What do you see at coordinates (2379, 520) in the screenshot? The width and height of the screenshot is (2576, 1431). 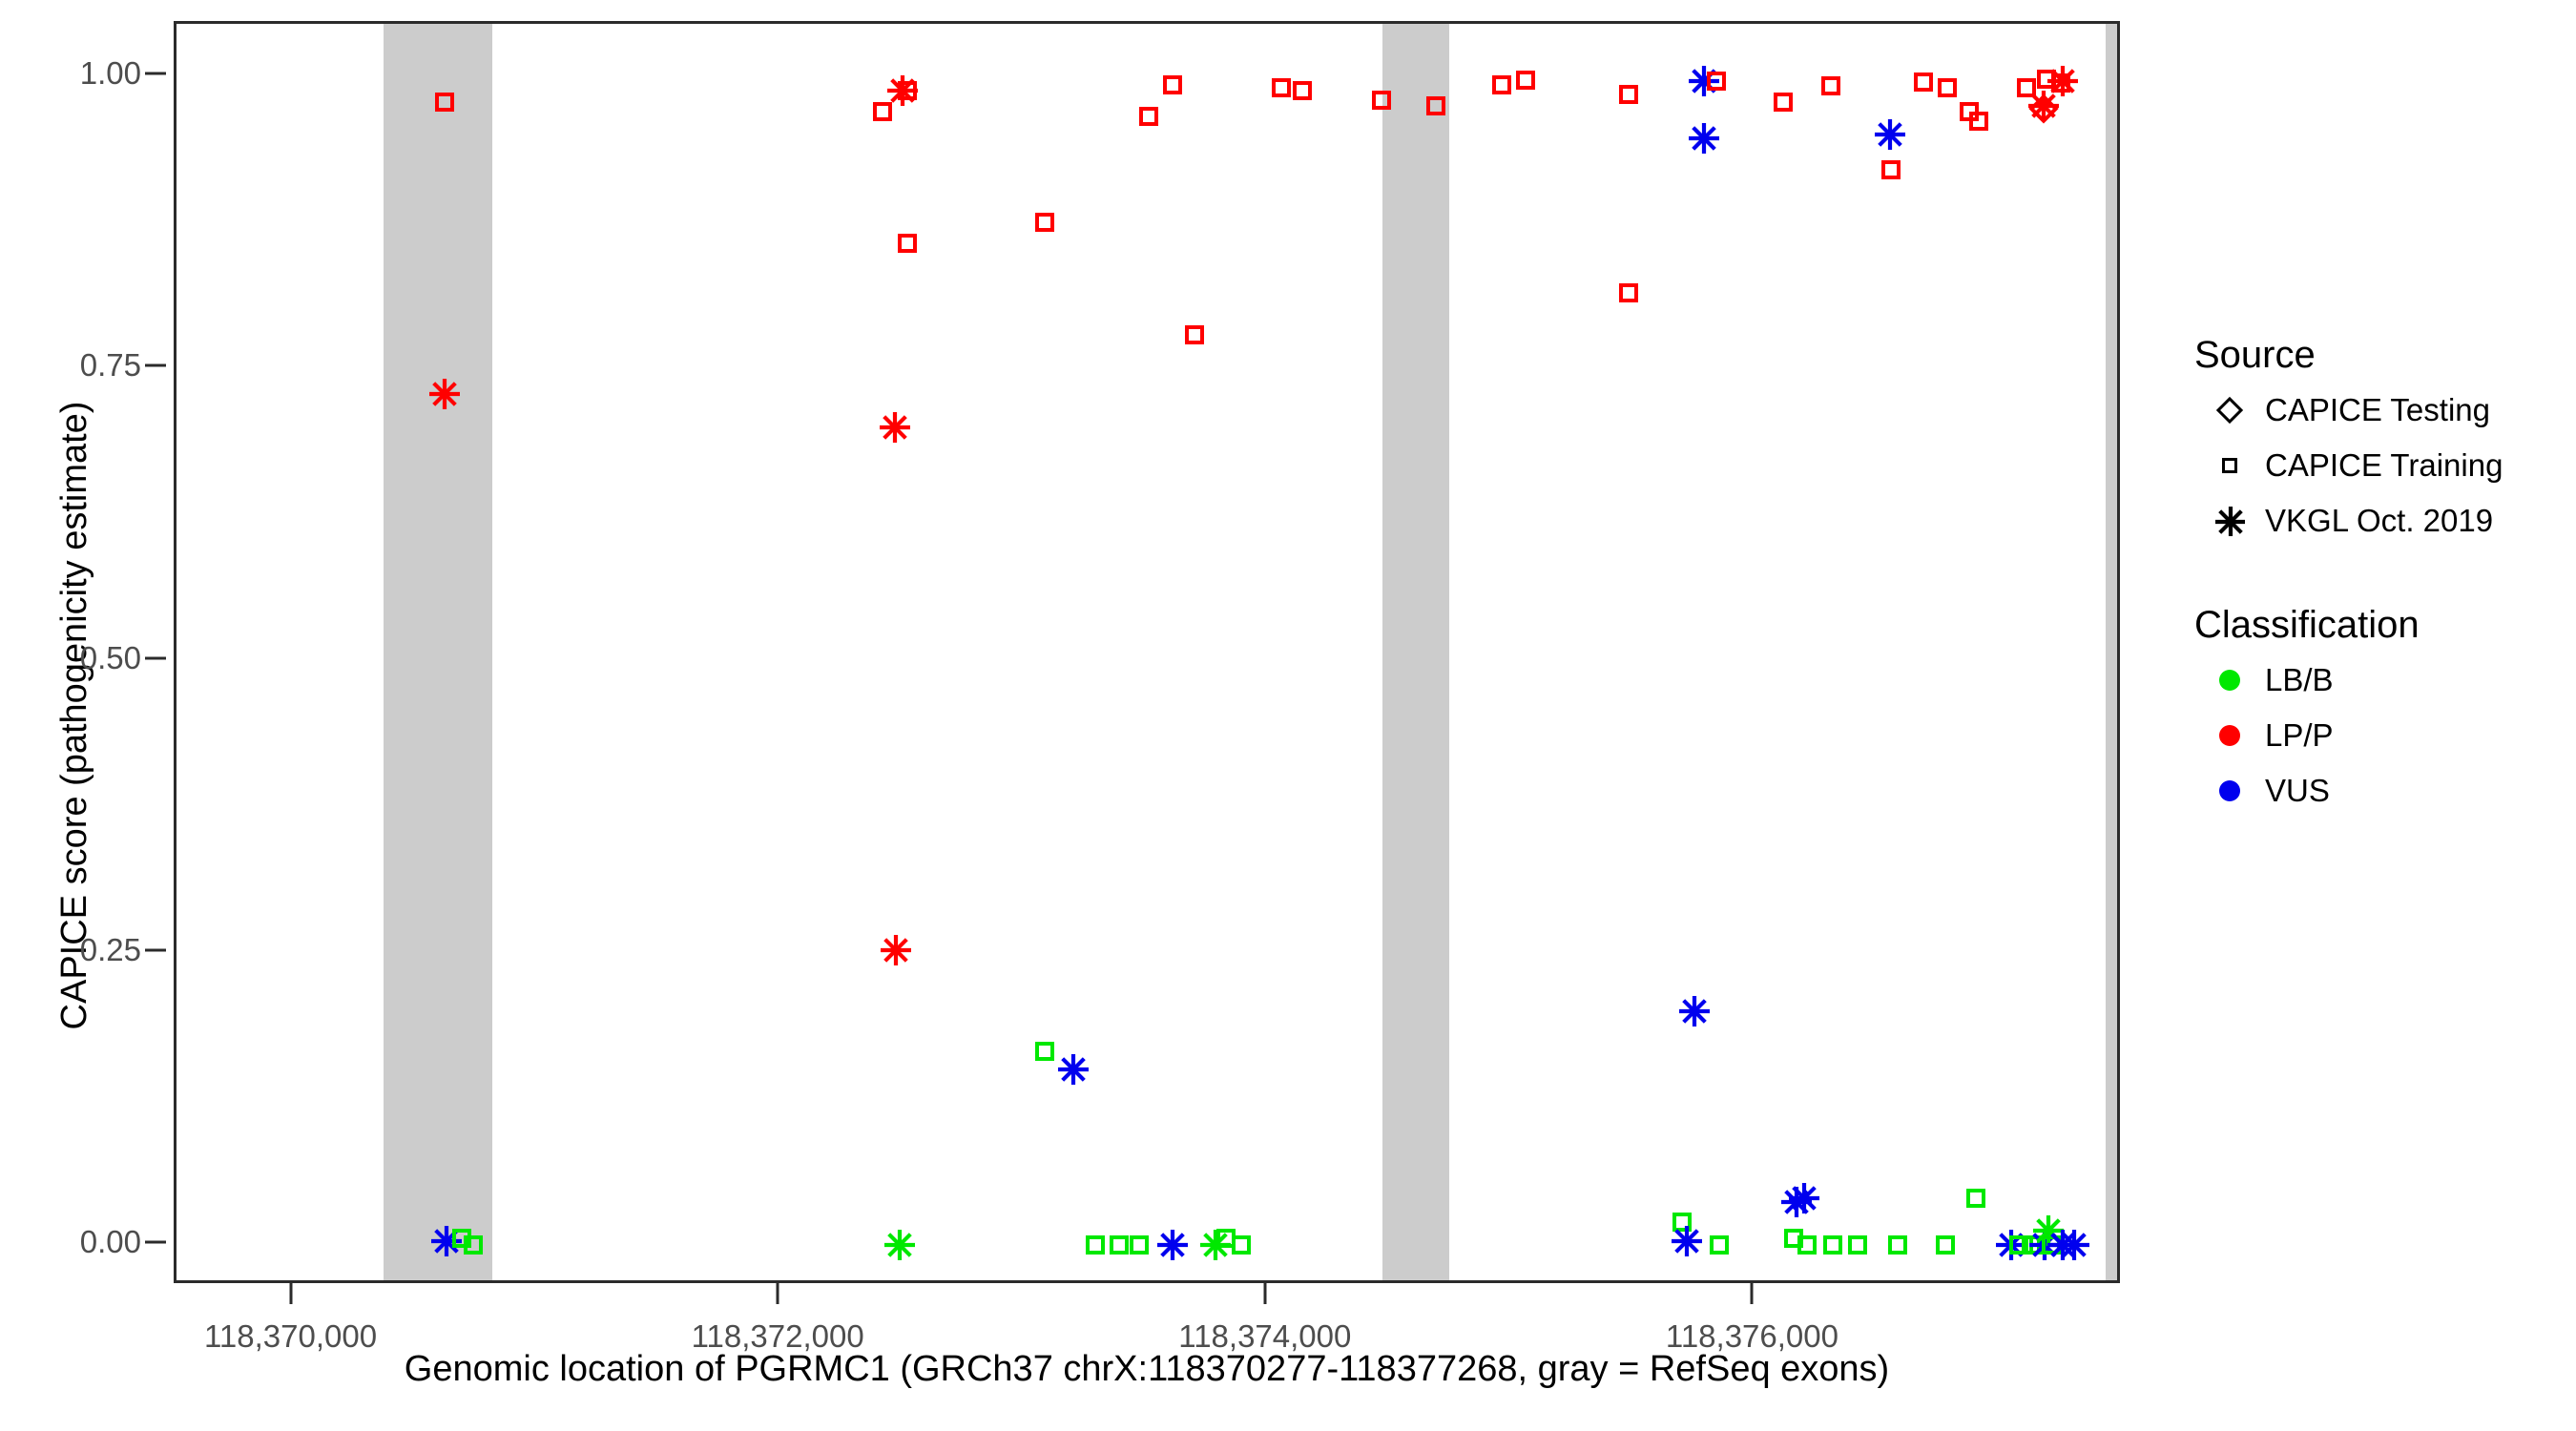 I see `legend-item-label: VKGL Oct. 2019` at bounding box center [2379, 520].